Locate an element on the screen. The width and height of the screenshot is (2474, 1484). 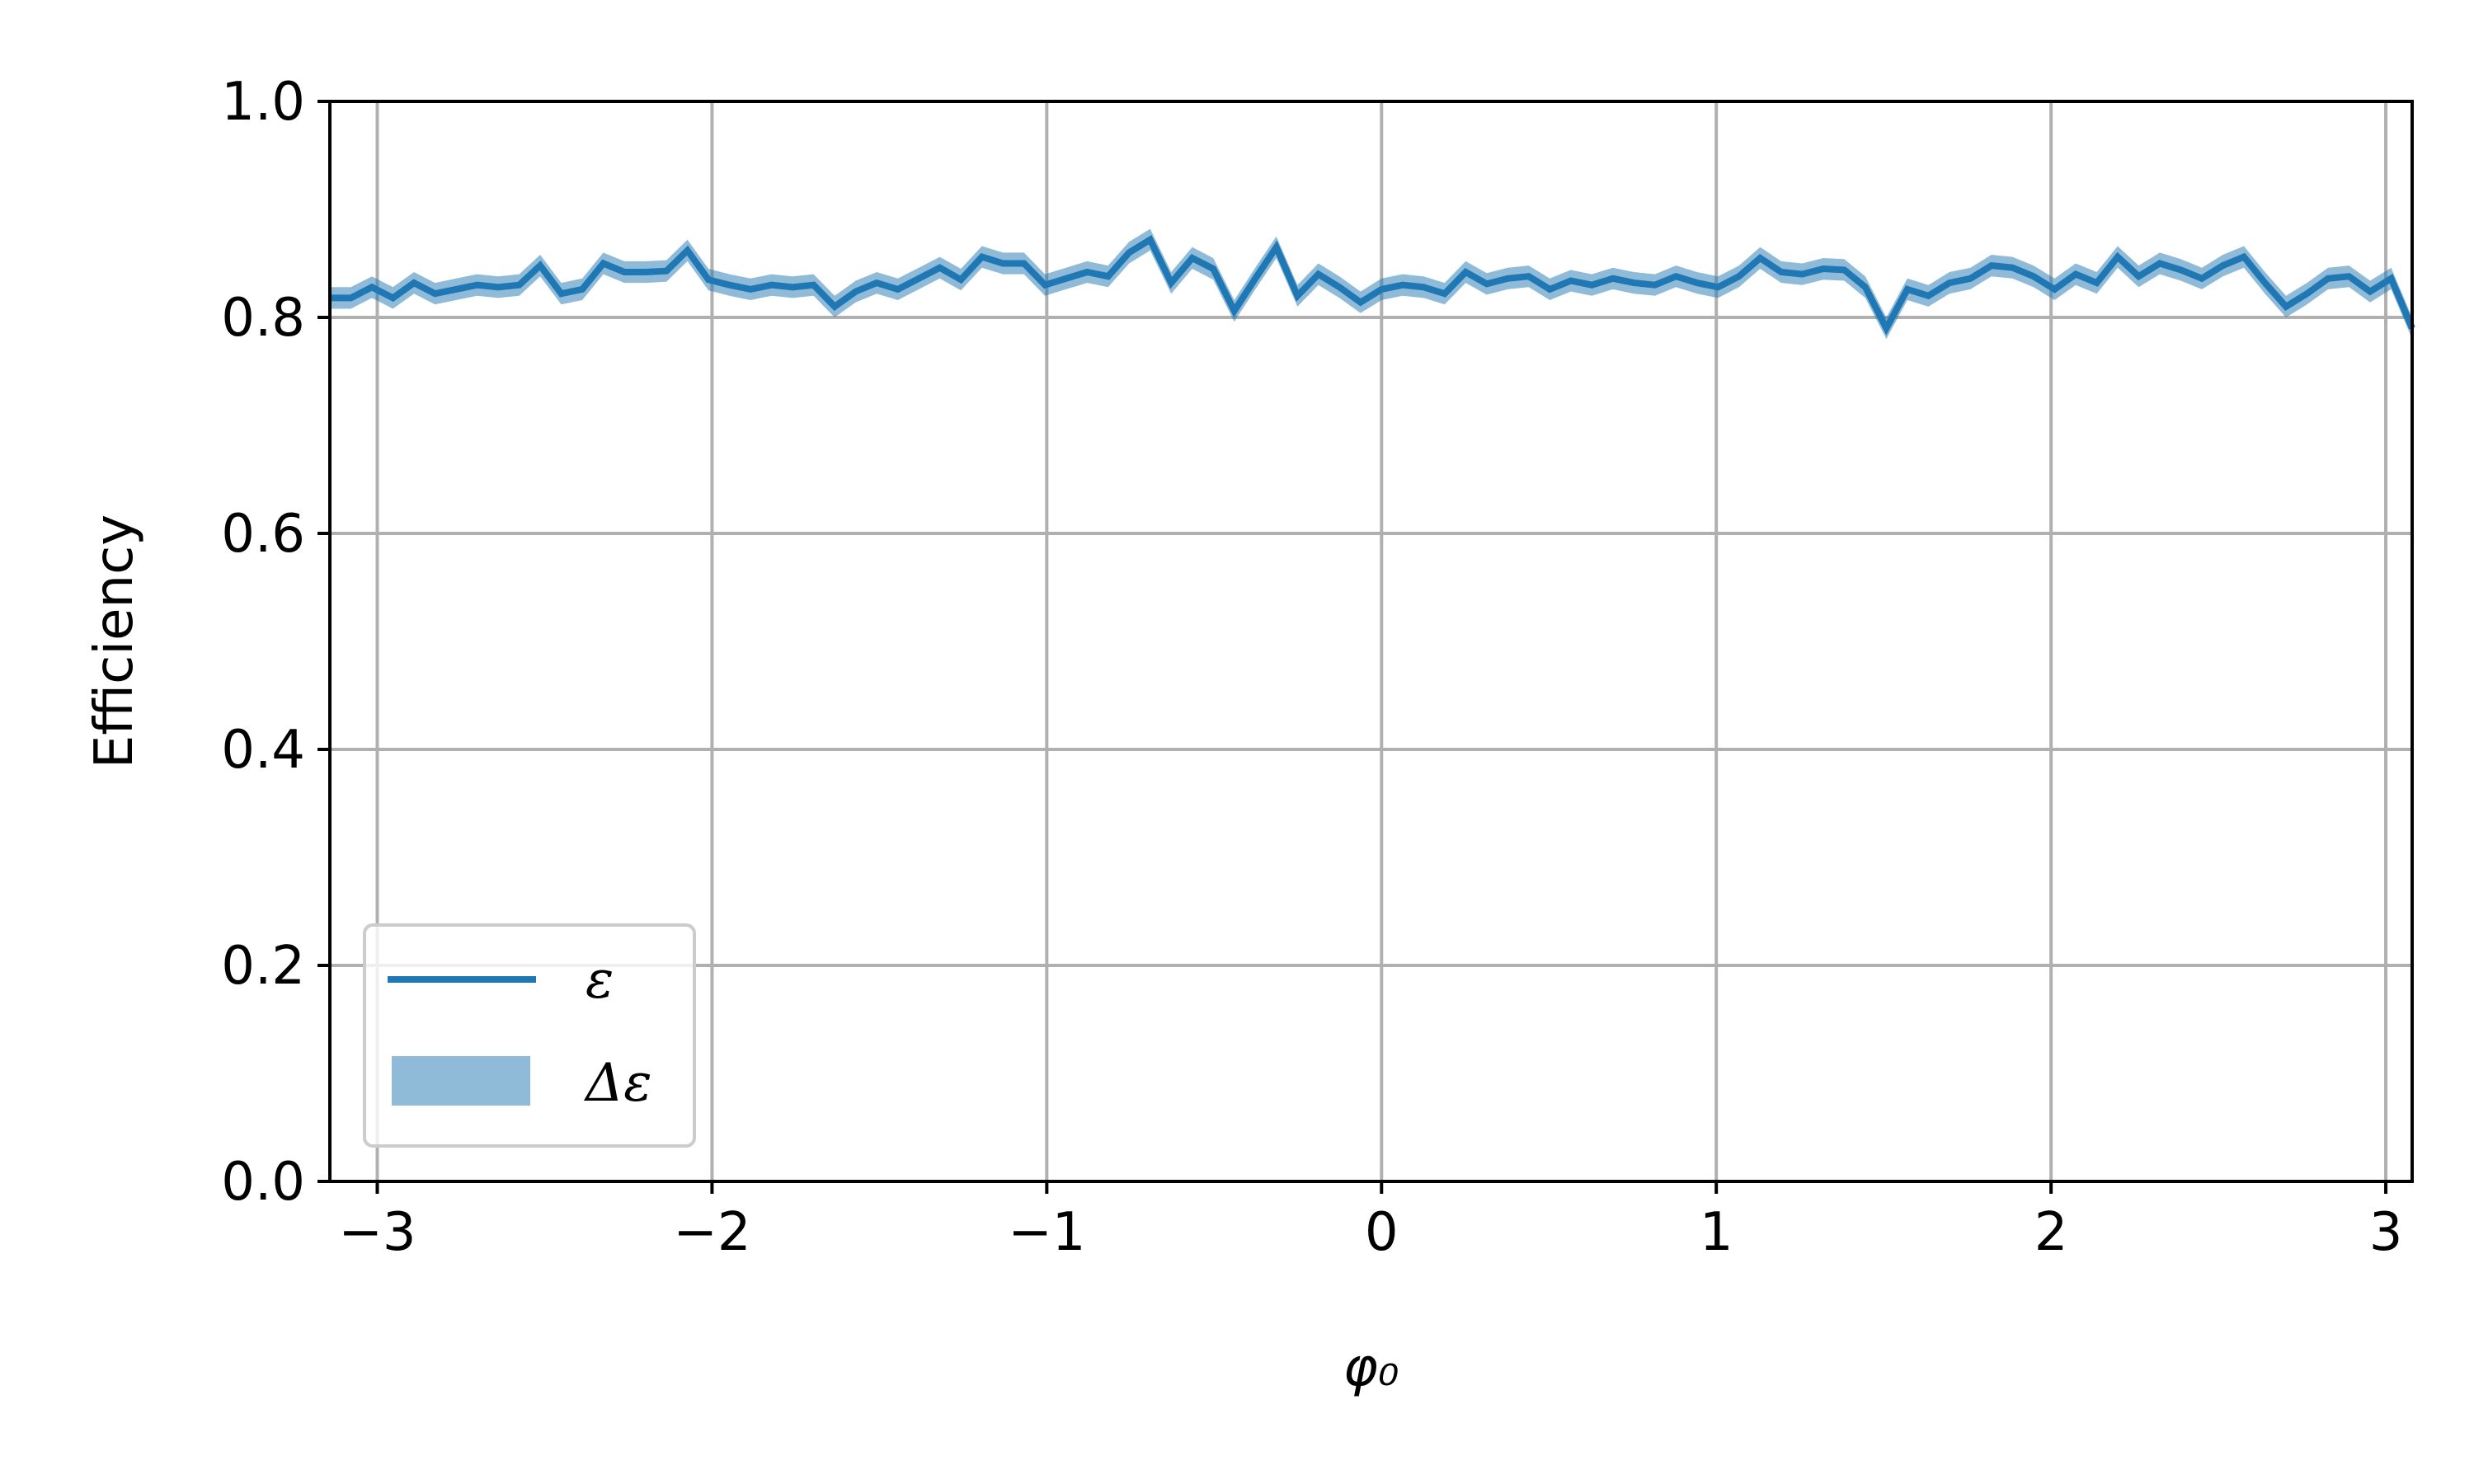
x-tick-label: 1 is located at coordinates (1716, 1232).